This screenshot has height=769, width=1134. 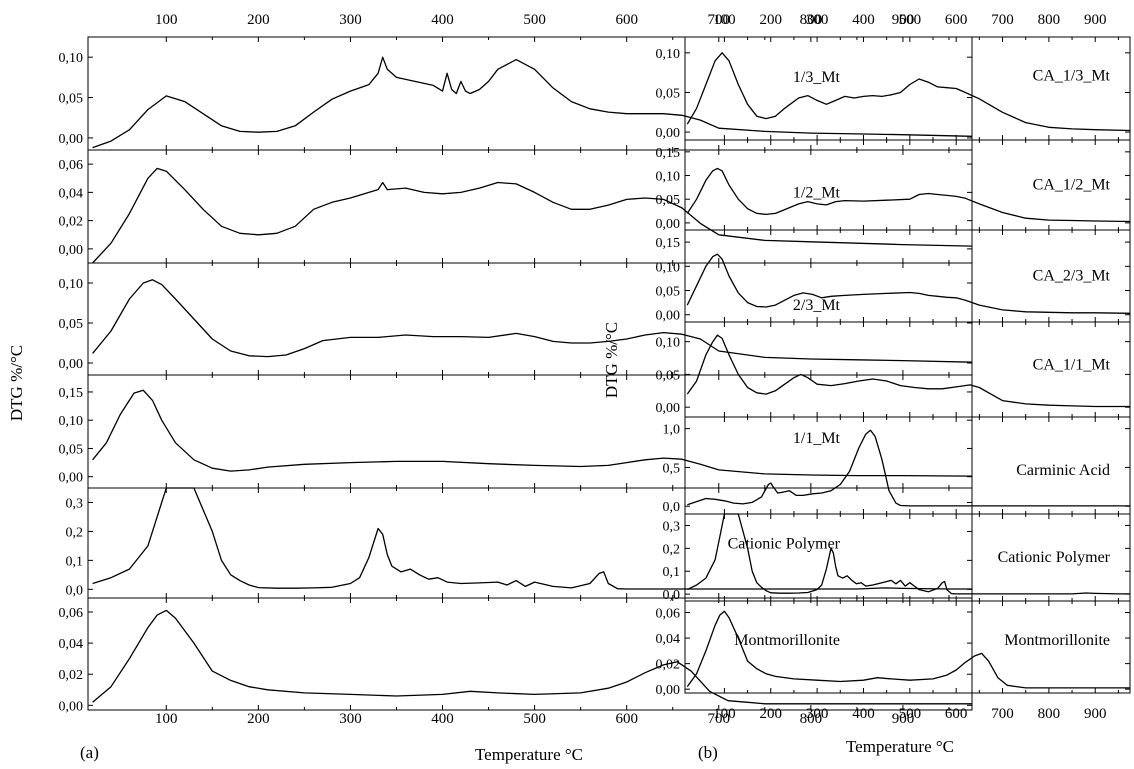 I want to click on x-tick-label-top-300: 300, so click(x=817, y=20).